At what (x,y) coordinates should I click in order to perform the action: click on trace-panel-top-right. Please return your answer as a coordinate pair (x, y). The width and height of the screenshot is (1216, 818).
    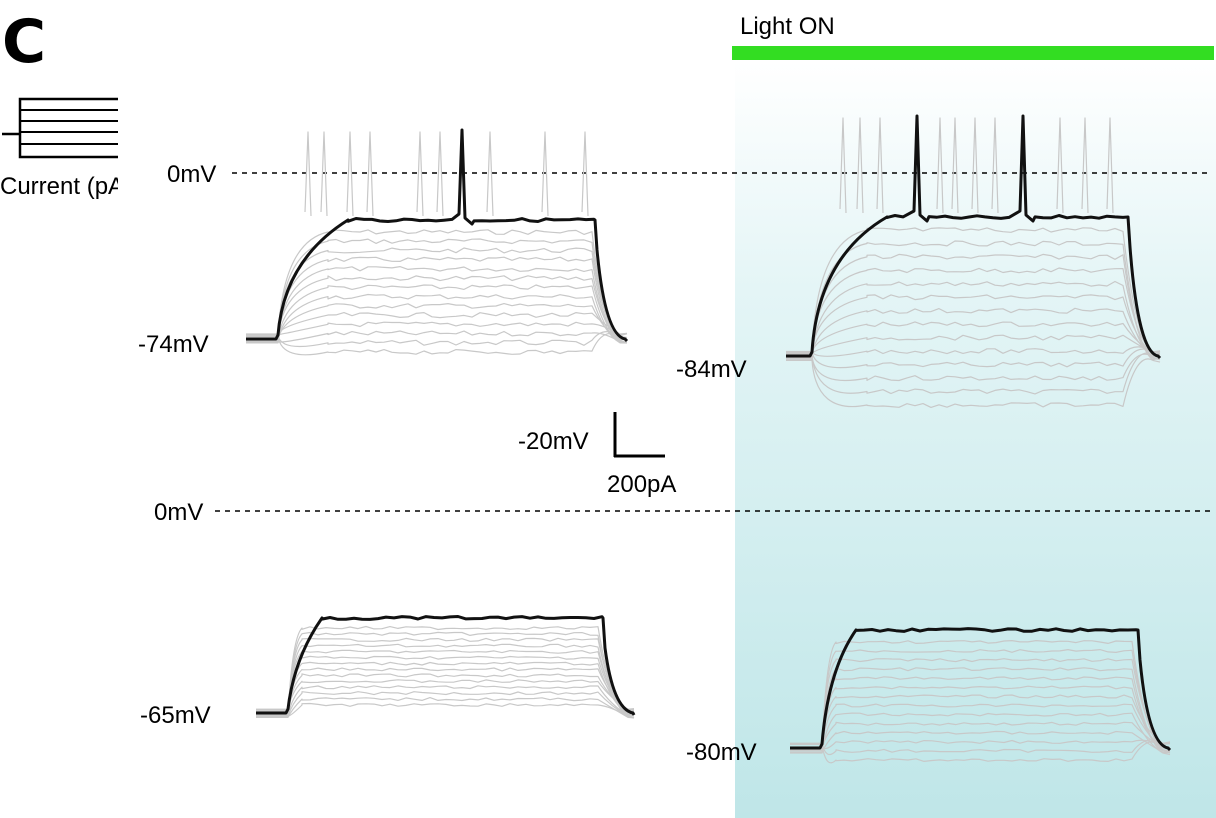
    Looking at the image, I should click on (974, 261).